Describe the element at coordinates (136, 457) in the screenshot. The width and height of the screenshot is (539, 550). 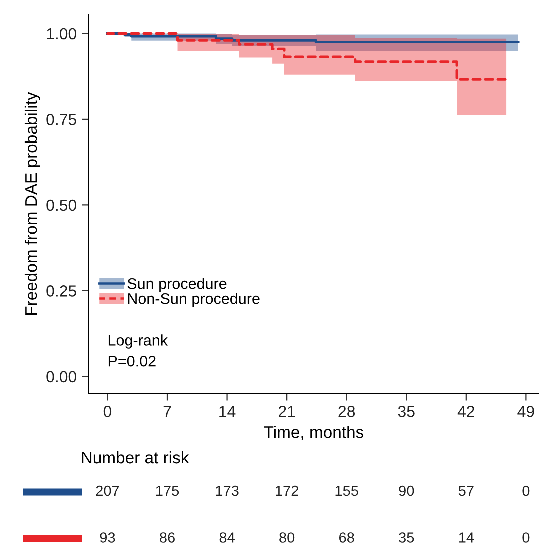
I see `text: Number at risk` at that location.